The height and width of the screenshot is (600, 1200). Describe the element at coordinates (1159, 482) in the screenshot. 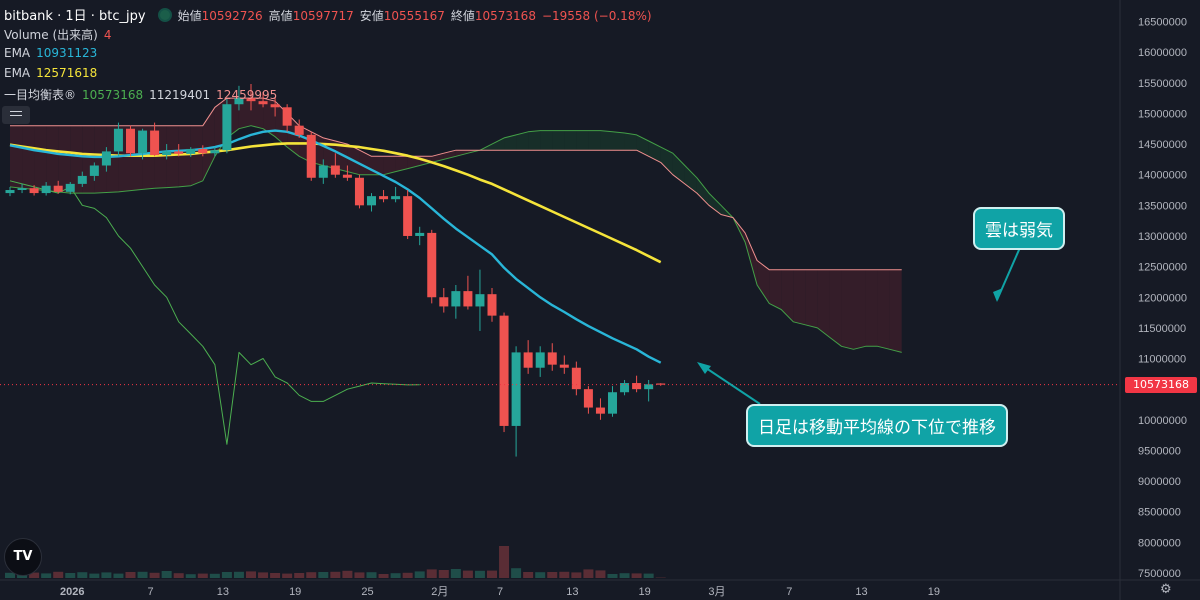

I see `y-tick-label: 9000000` at that location.